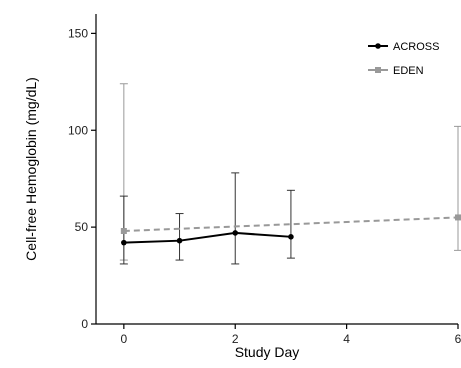 This screenshot has width=461, height=368. What do you see at coordinates (346, 339) in the screenshot?
I see `x-tick-label-4: 4` at bounding box center [346, 339].